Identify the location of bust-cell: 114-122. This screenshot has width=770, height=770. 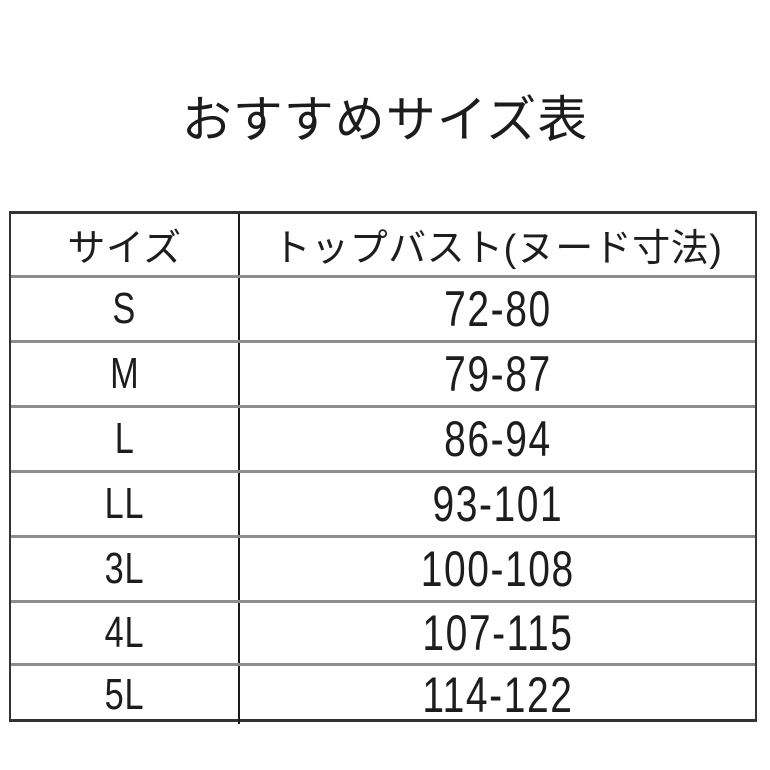
(497, 695).